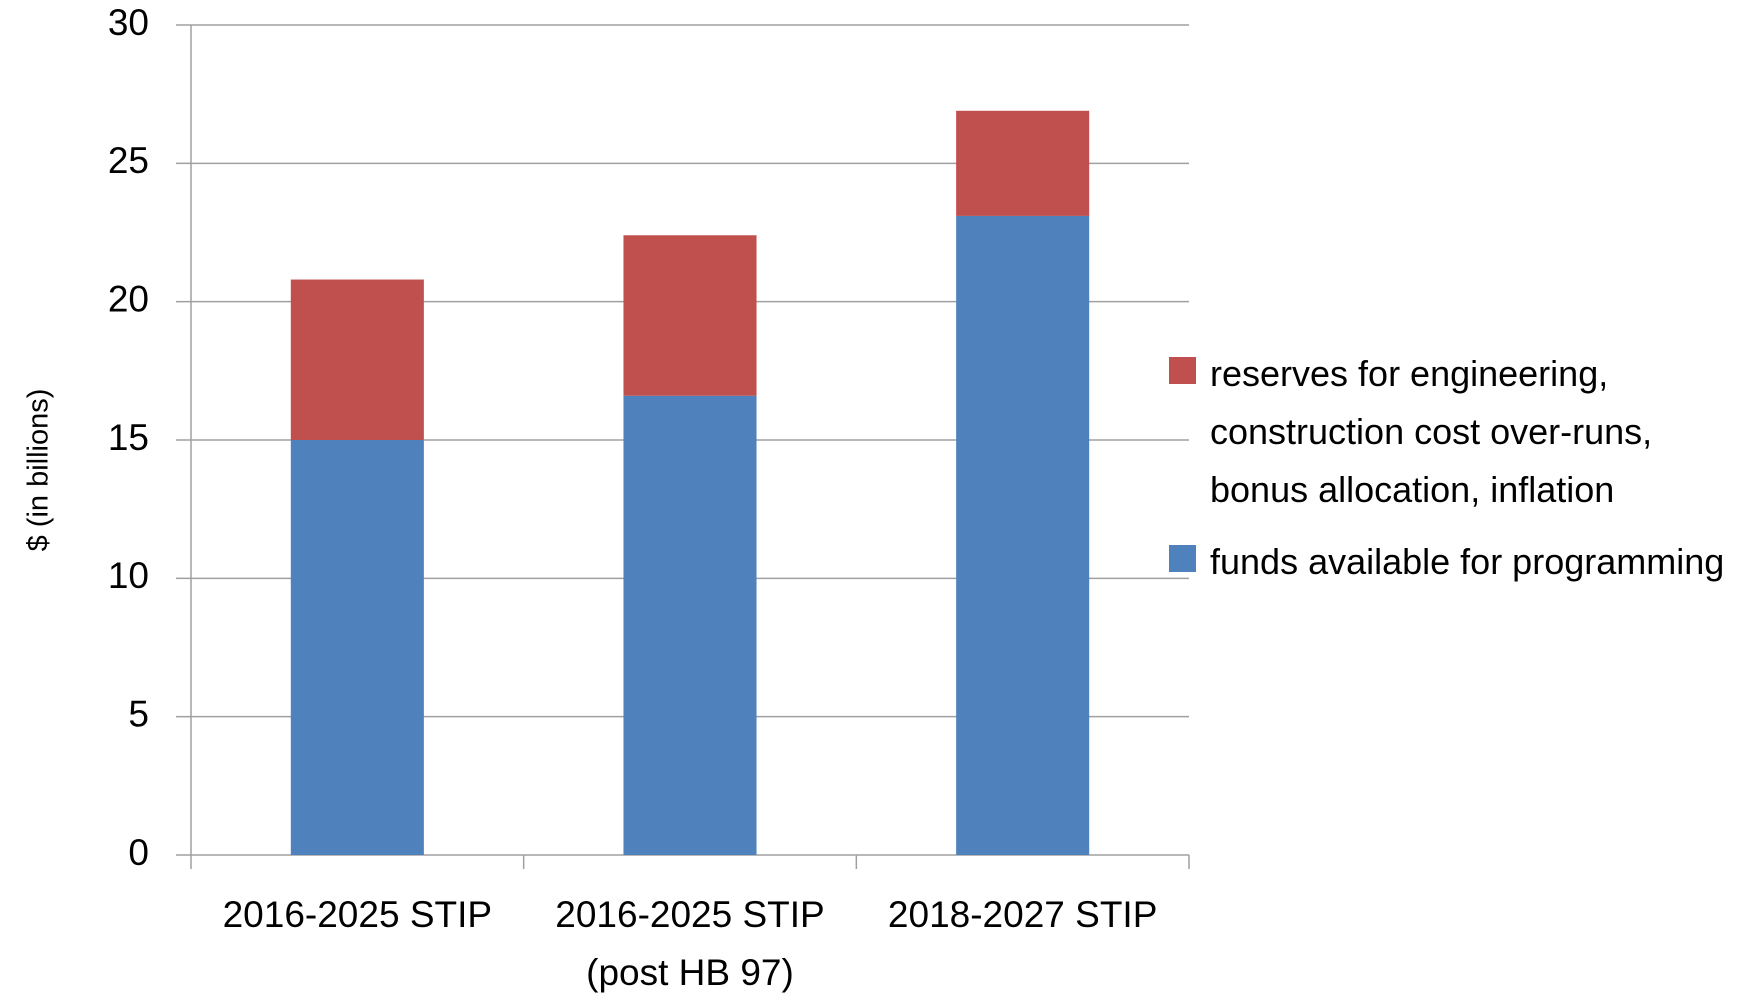  Describe the element at coordinates (138, 852) in the screenshot. I see `y-tick-label: 0` at that location.